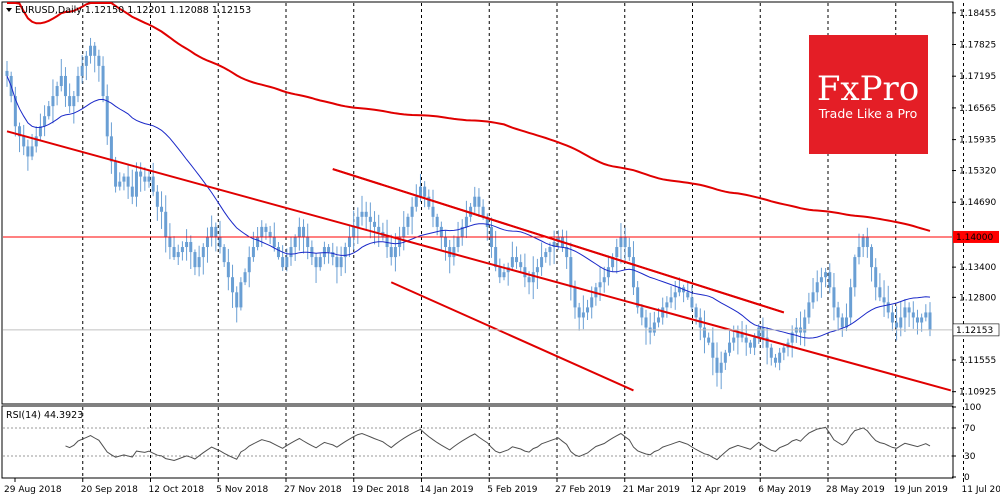 This screenshot has height=500, width=1000. Describe the element at coordinates (970, 457) in the screenshot. I see `rsi-tick-label: 30` at that location.